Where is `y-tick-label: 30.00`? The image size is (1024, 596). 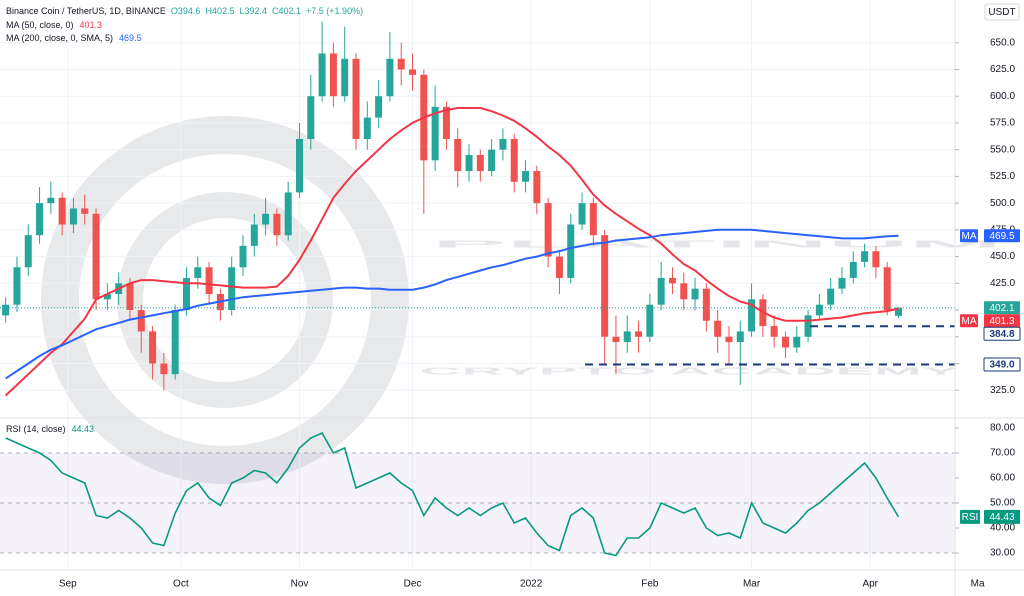
y-tick-label: 30.00 is located at coordinates (1002, 553).